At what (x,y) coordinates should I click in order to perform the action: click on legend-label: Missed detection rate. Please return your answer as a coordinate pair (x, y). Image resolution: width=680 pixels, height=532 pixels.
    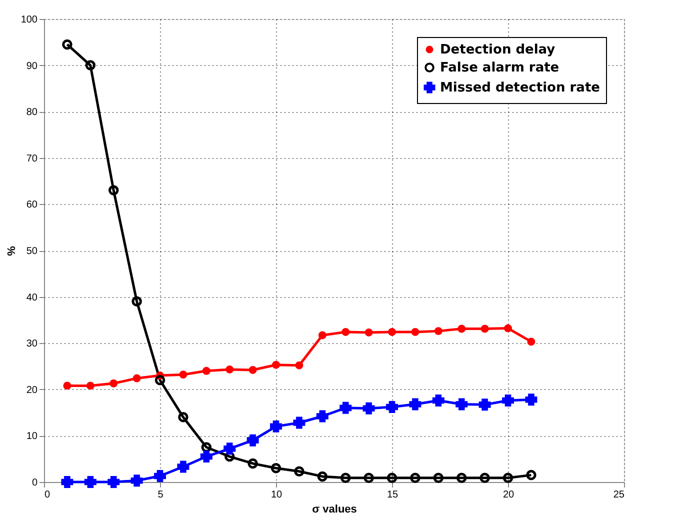
    Looking at the image, I should click on (520, 88).